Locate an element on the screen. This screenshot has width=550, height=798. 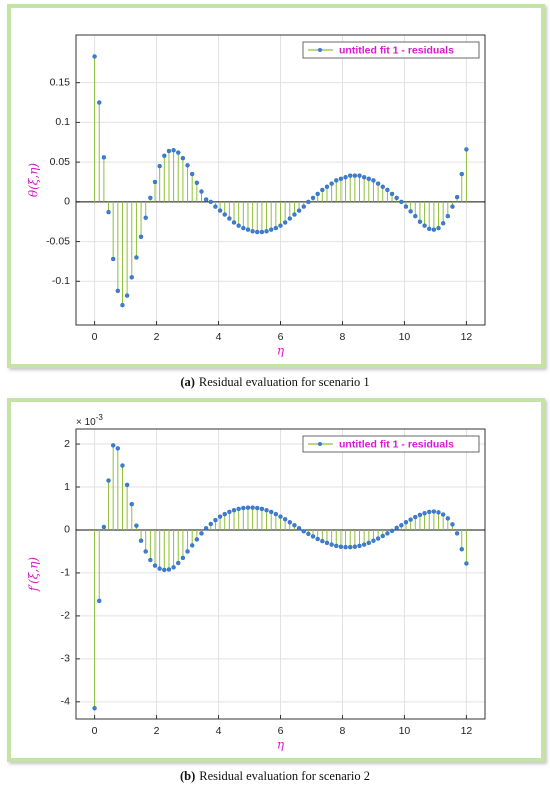
y-tick-label: 0.1 is located at coordinates (62, 122).